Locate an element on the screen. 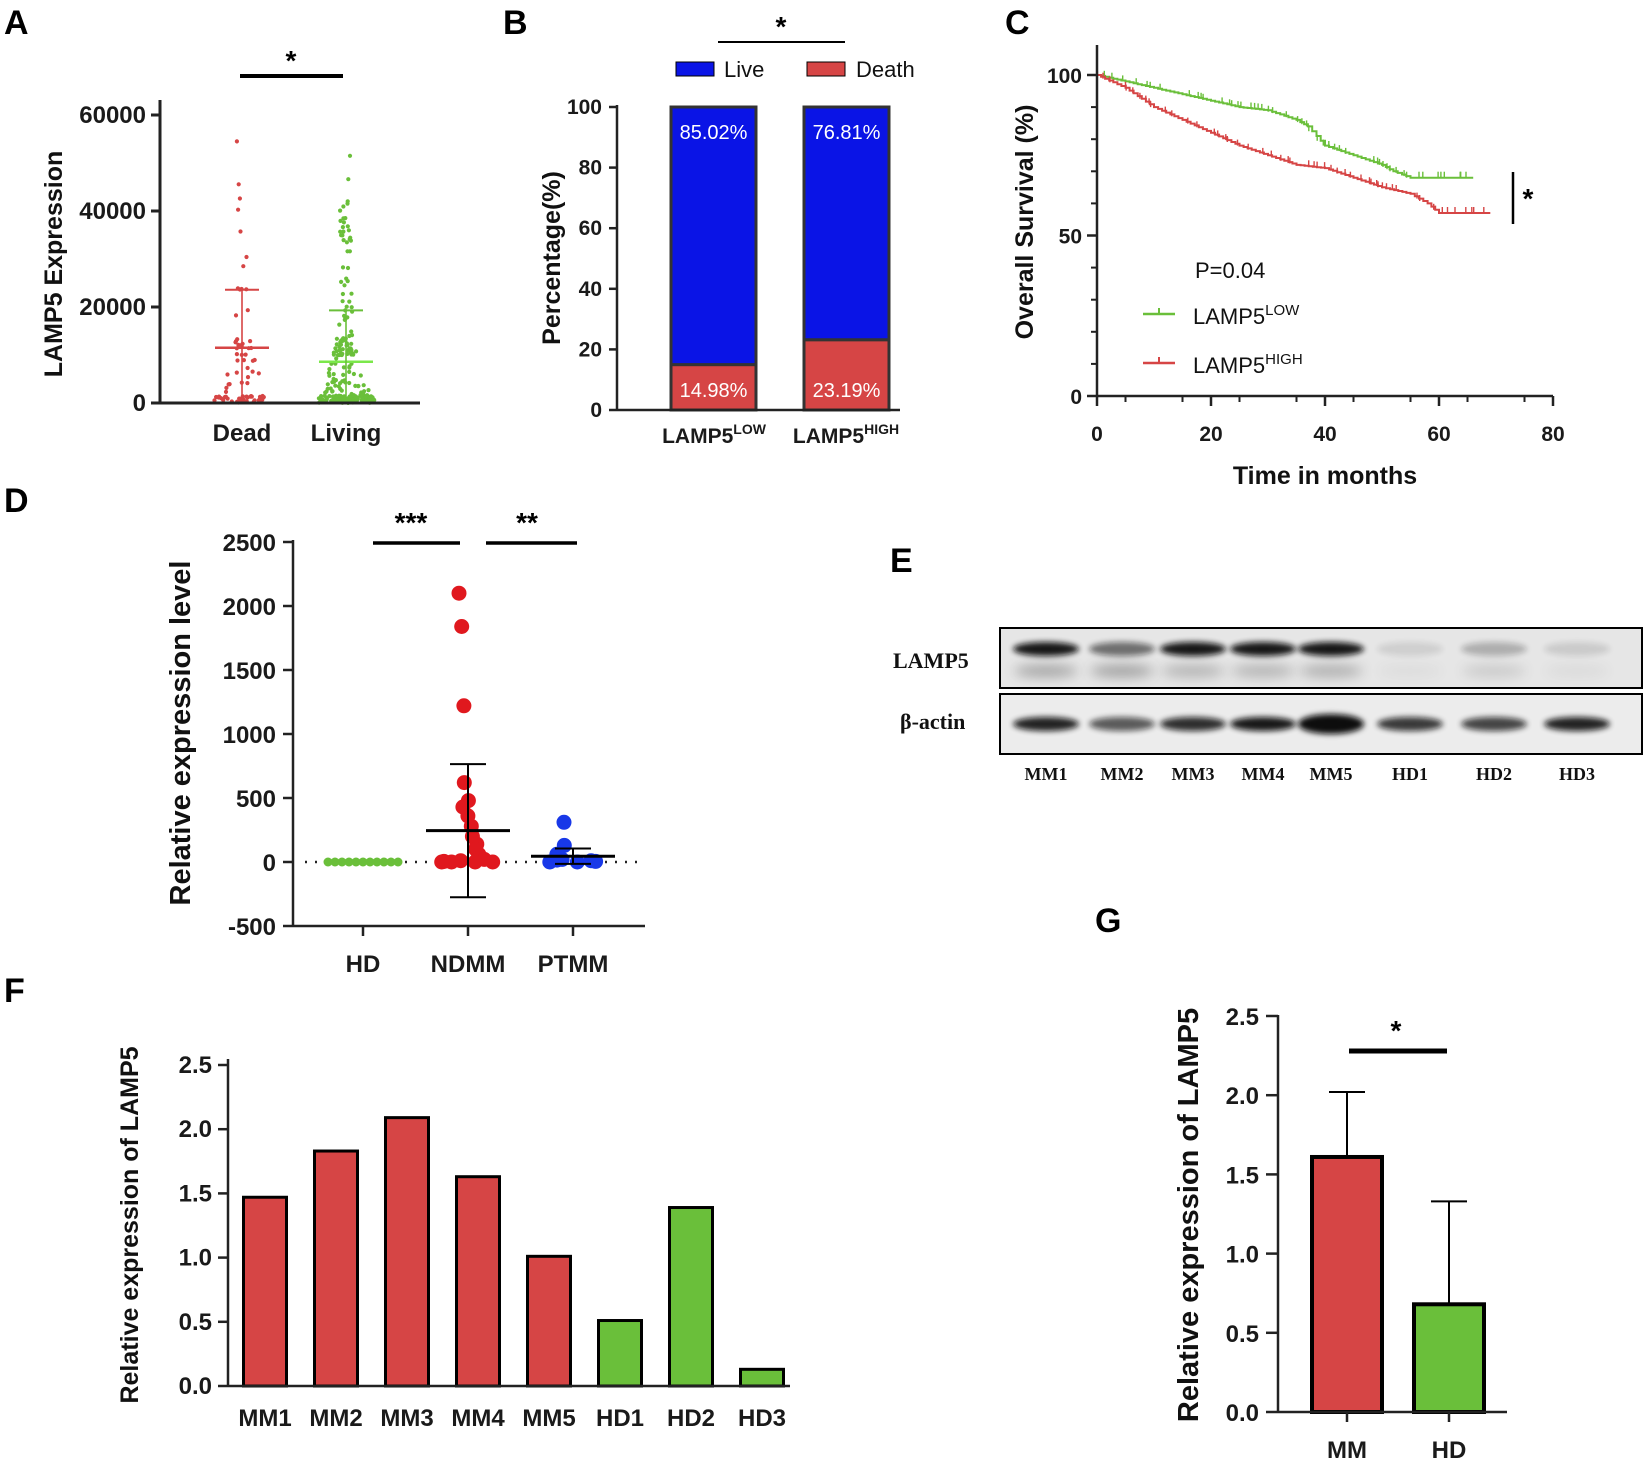 The height and width of the screenshot is (1464, 1646). panel-c-y-tick-label: 0 is located at coordinates (1076, 397).